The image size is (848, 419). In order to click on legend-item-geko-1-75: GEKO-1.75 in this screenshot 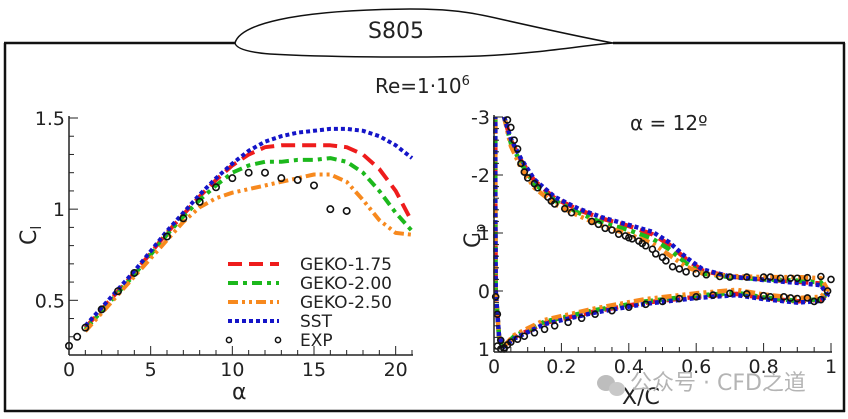, I will do `click(310, 265)`.